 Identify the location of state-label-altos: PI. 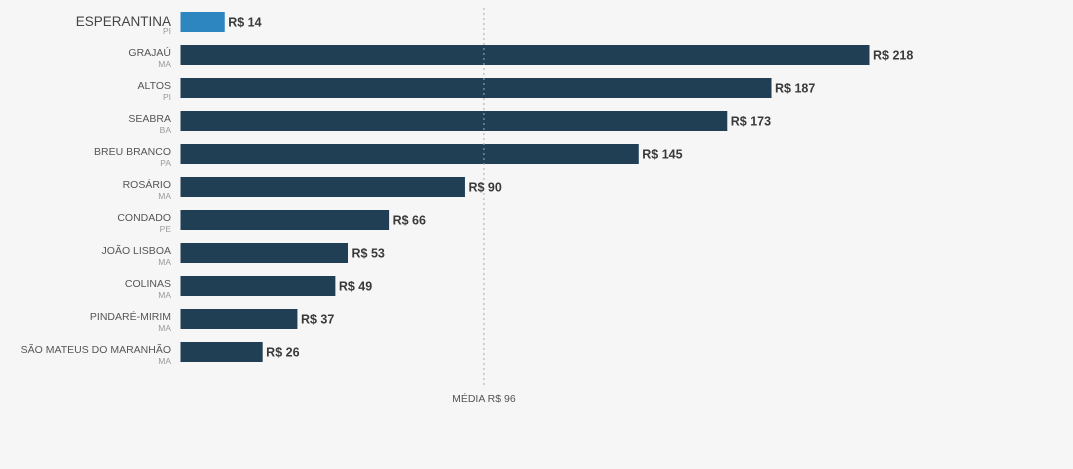
(167, 97).